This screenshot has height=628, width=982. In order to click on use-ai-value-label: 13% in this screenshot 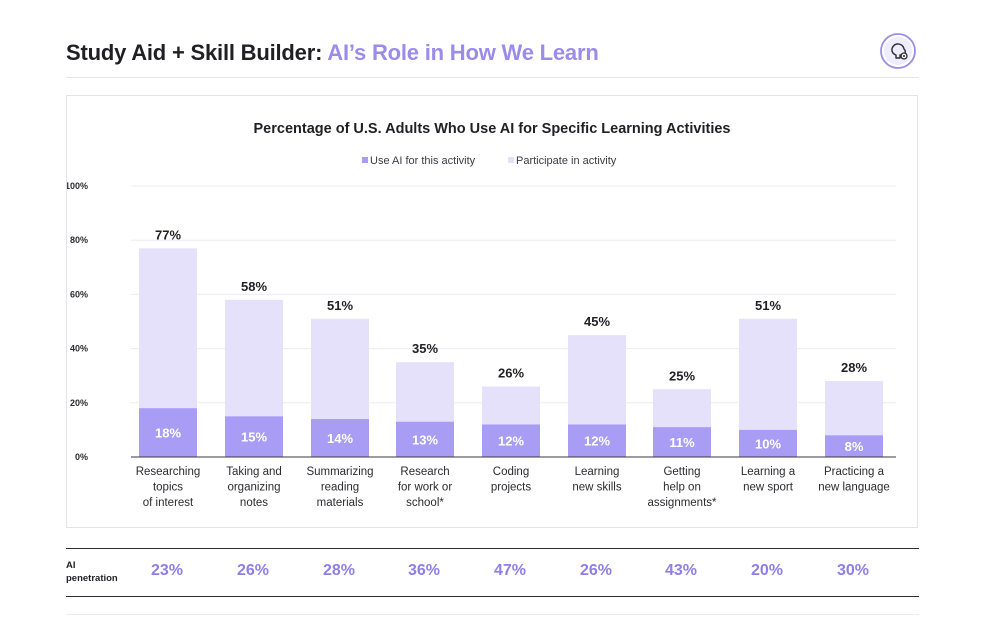, I will do `click(425, 439)`.